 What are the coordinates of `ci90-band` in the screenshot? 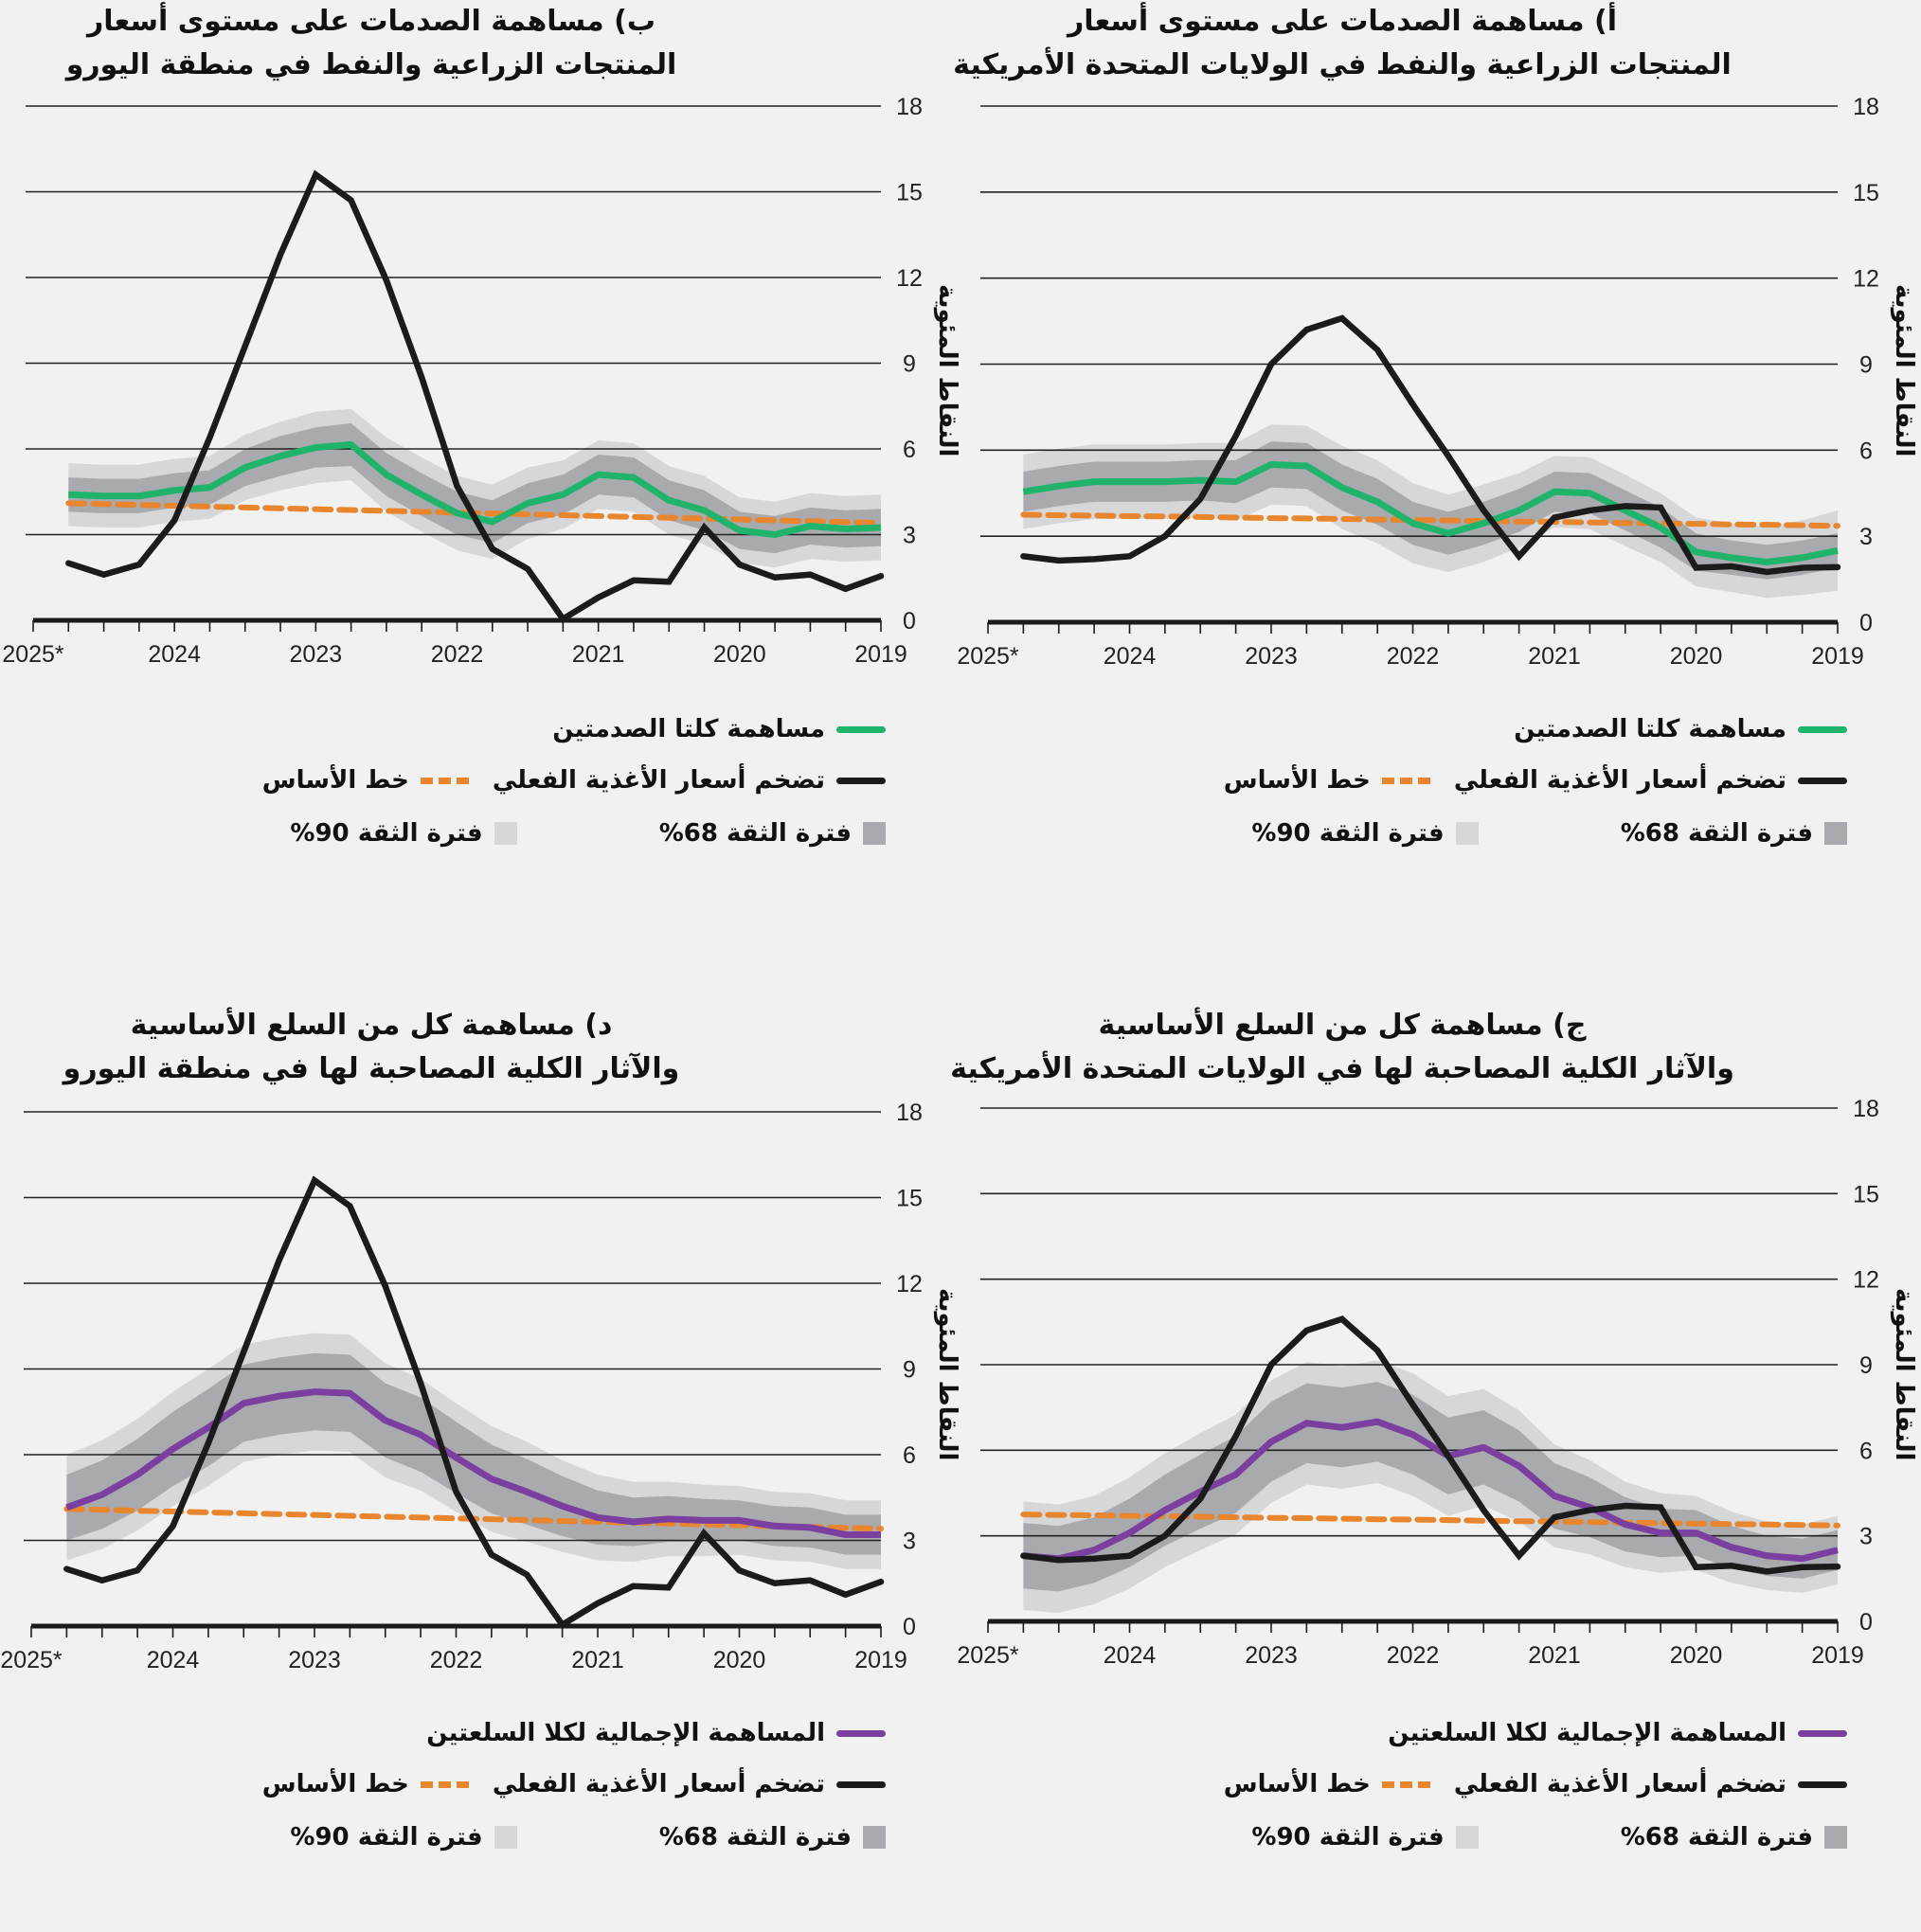 It's located at (1430, 1486).